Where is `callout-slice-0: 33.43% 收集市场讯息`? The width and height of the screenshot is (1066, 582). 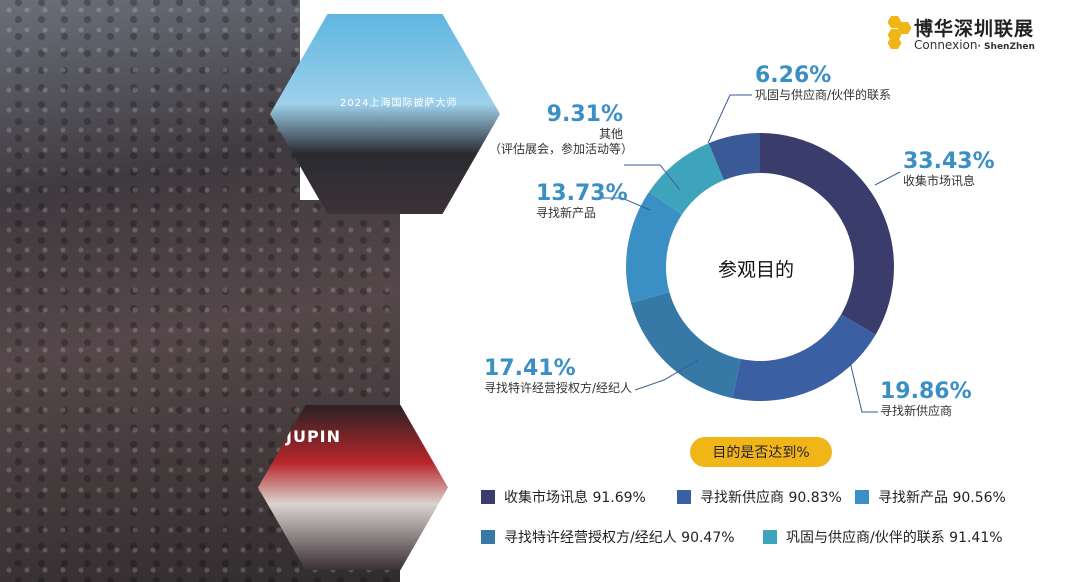
callout-slice-0: 33.43% 收集市场讯息 is located at coordinates (949, 169).